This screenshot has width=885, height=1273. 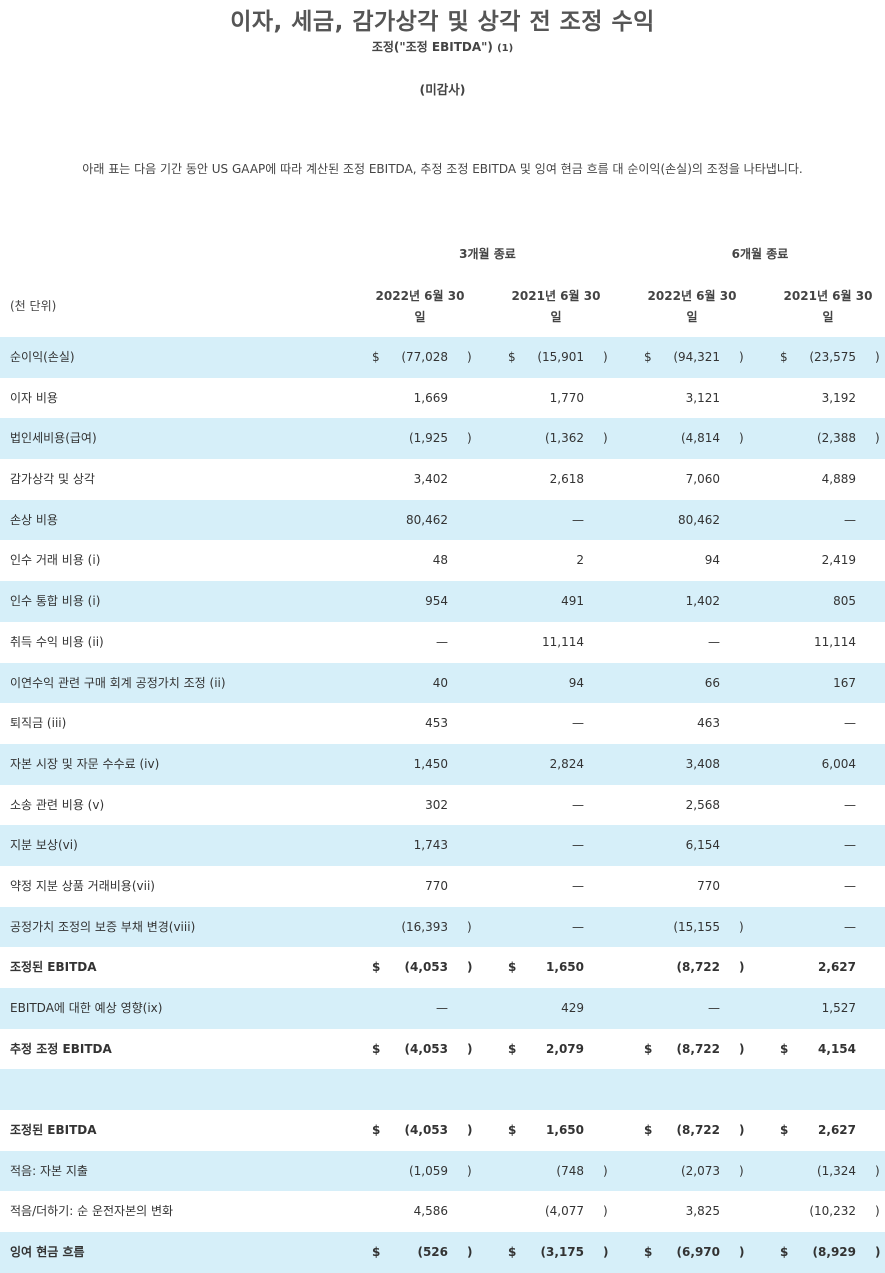 What do you see at coordinates (692, 307) in the screenshot?
I see `column-header: 2022년 6월 30 일` at bounding box center [692, 307].